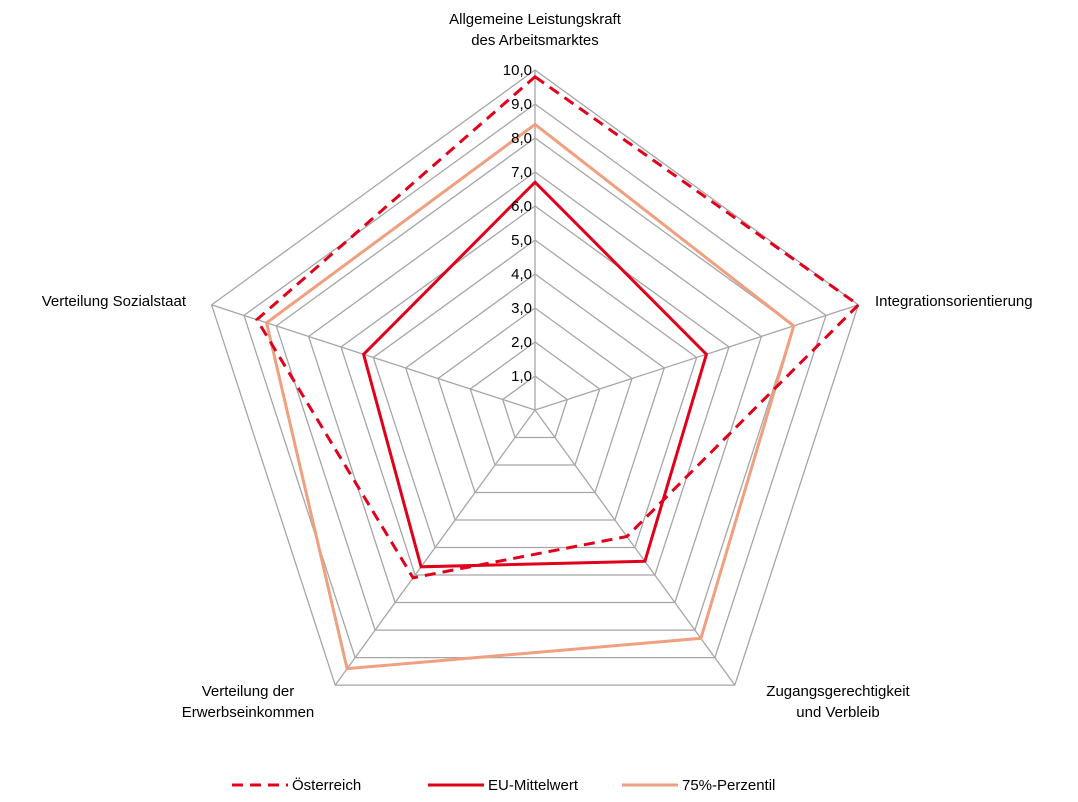 Image resolution: width=1078 pixels, height=802 pixels. I want to click on tick-label: 9,0, so click(521, 104).